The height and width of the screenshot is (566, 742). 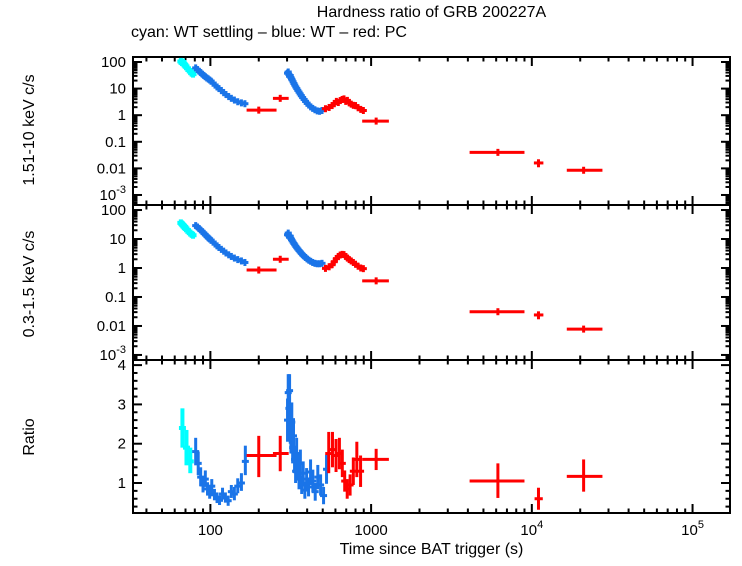 I want to click on series-soft-cyan, so click(x=187, y=229).